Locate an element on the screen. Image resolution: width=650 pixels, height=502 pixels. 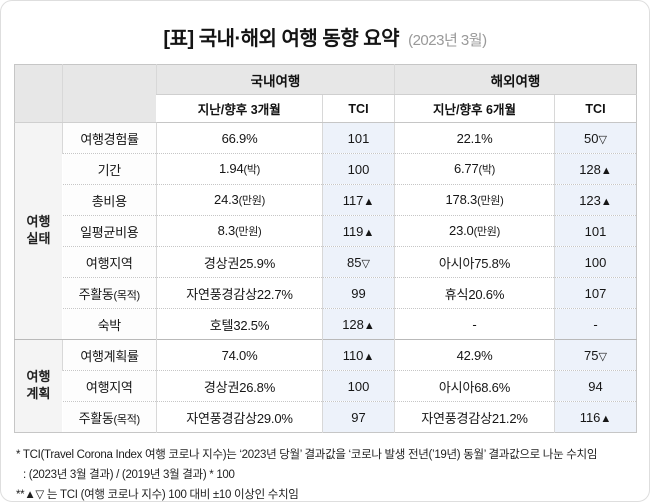
row-label-cell: 기간 is located at coordinates (109, 169).